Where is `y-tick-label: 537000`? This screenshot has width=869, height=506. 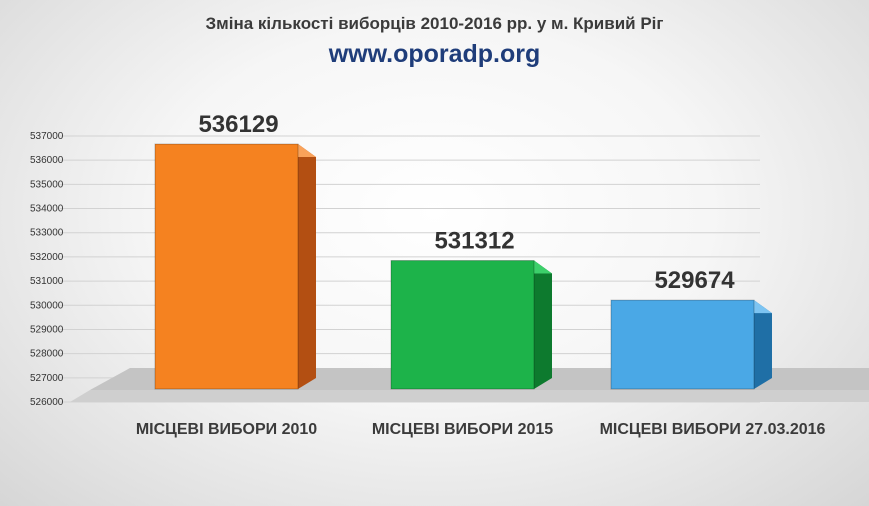
y-tick-label: 537000 is located at coordinates (47, 136).